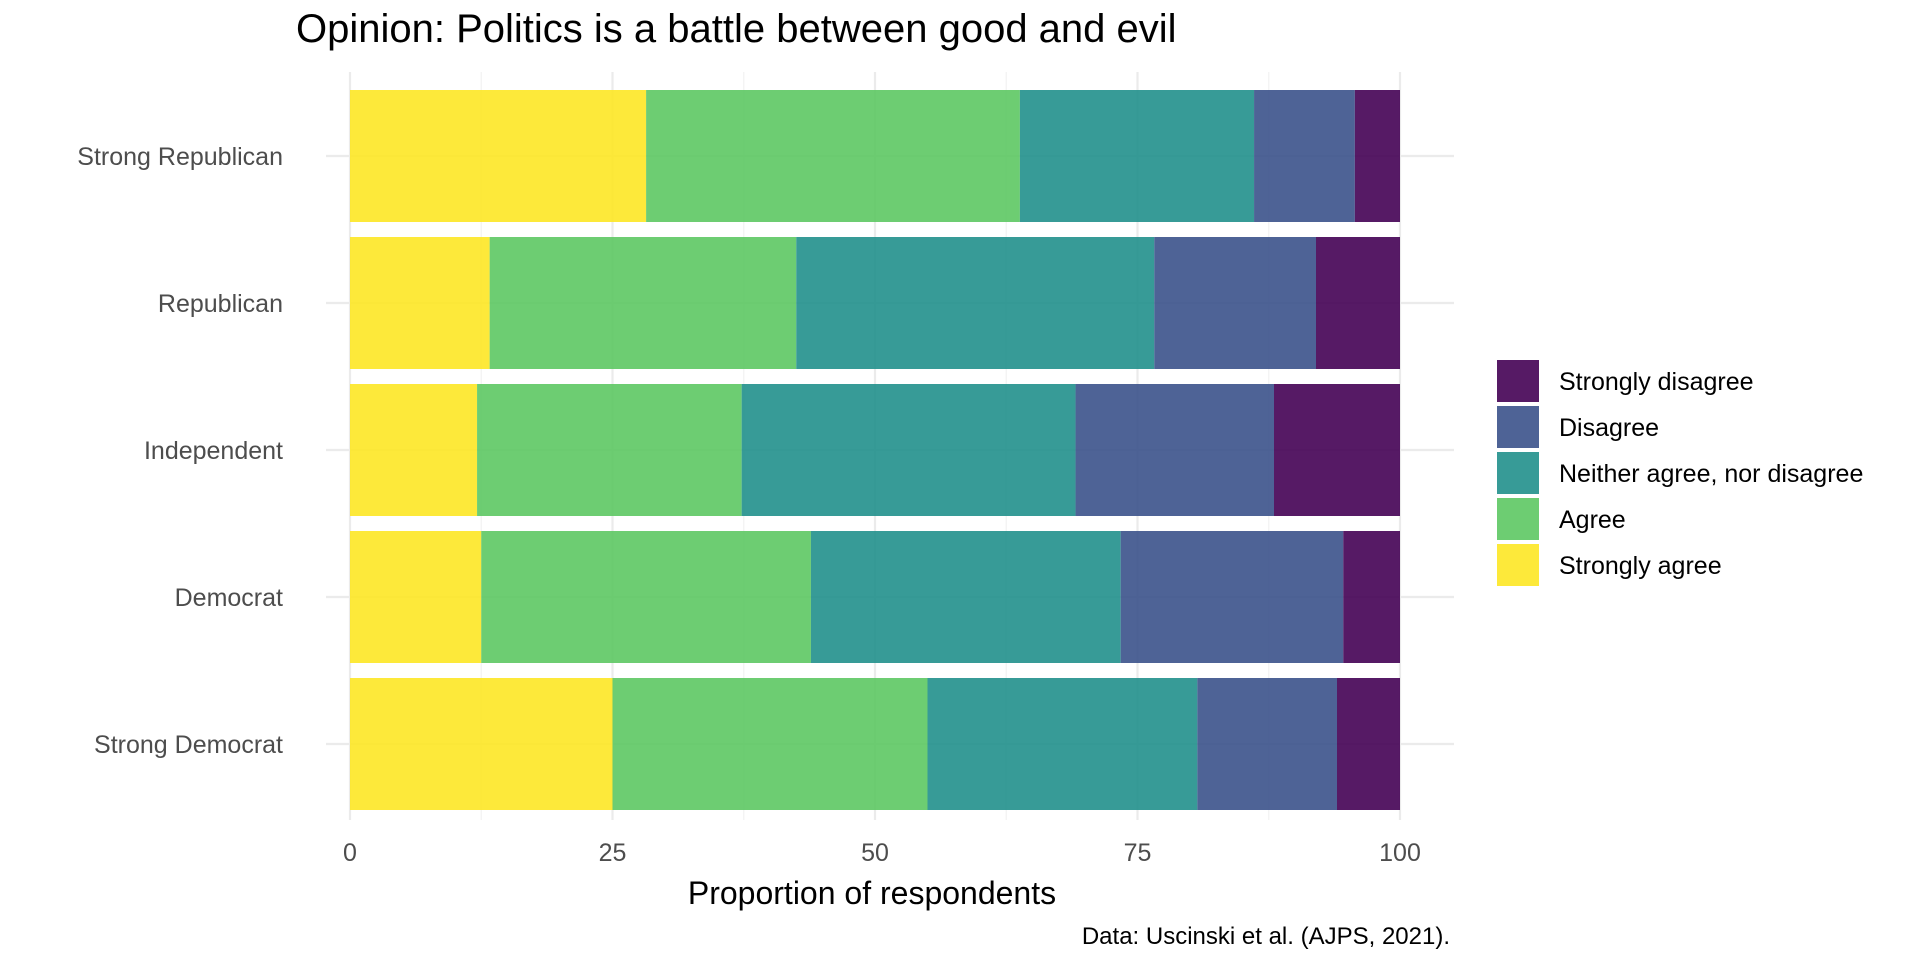 Image resolution: width=1920 pixels, height=960 pixels. What do you see at coordinates (1656, 382) in the screenshot?
I see `legend-label: Strongly disagree` at bounding box center [1656, 382].